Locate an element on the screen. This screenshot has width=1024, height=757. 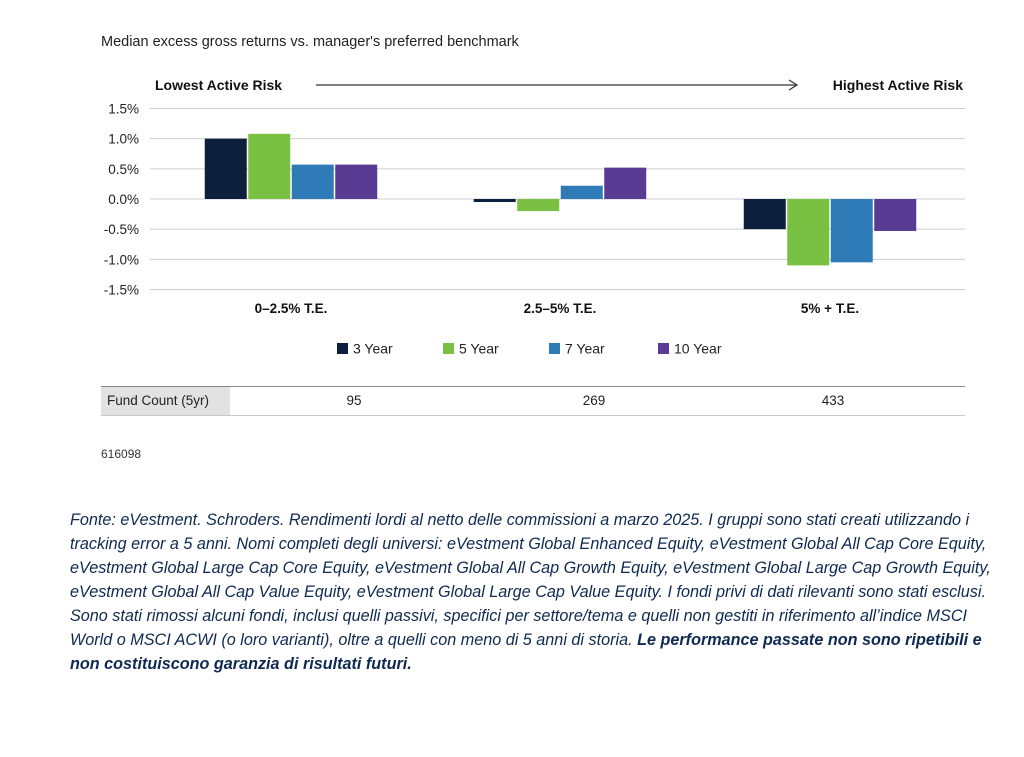
legend: 3 Year 5 Year 7 Year 10 Year is located at coordinates (529, 349).